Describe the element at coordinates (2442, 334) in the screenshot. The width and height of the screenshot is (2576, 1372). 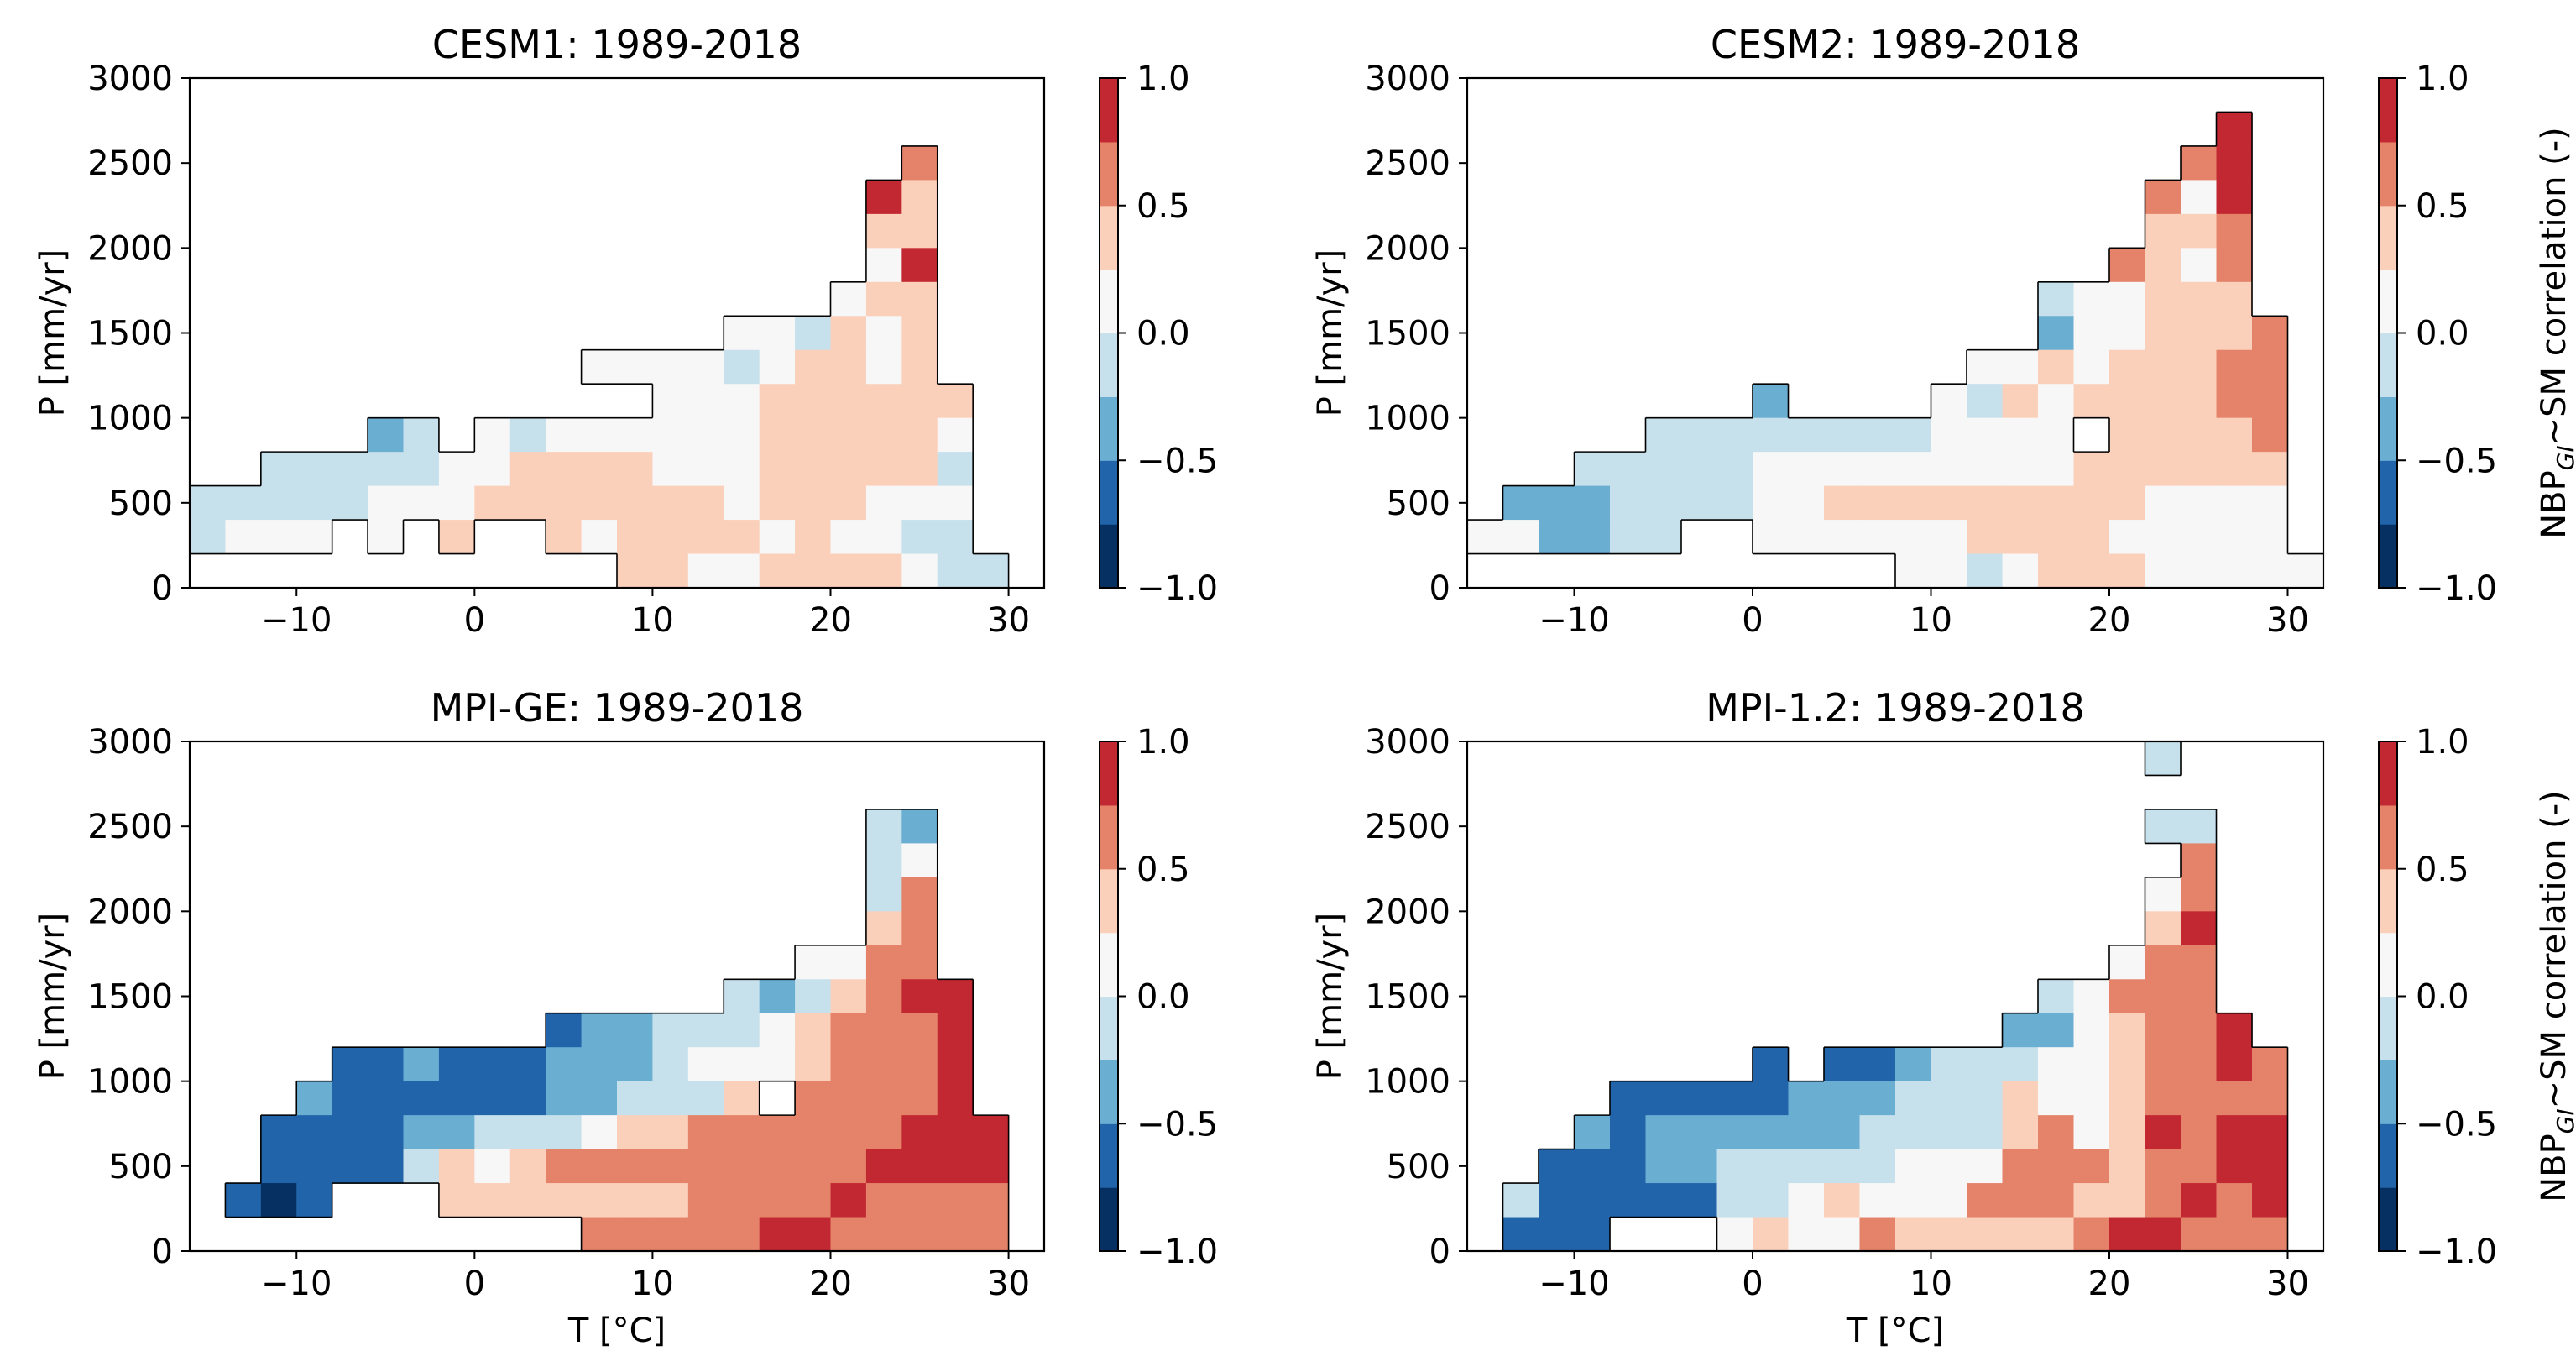
I see `colorbar-tick-label: 0.0` at that location.